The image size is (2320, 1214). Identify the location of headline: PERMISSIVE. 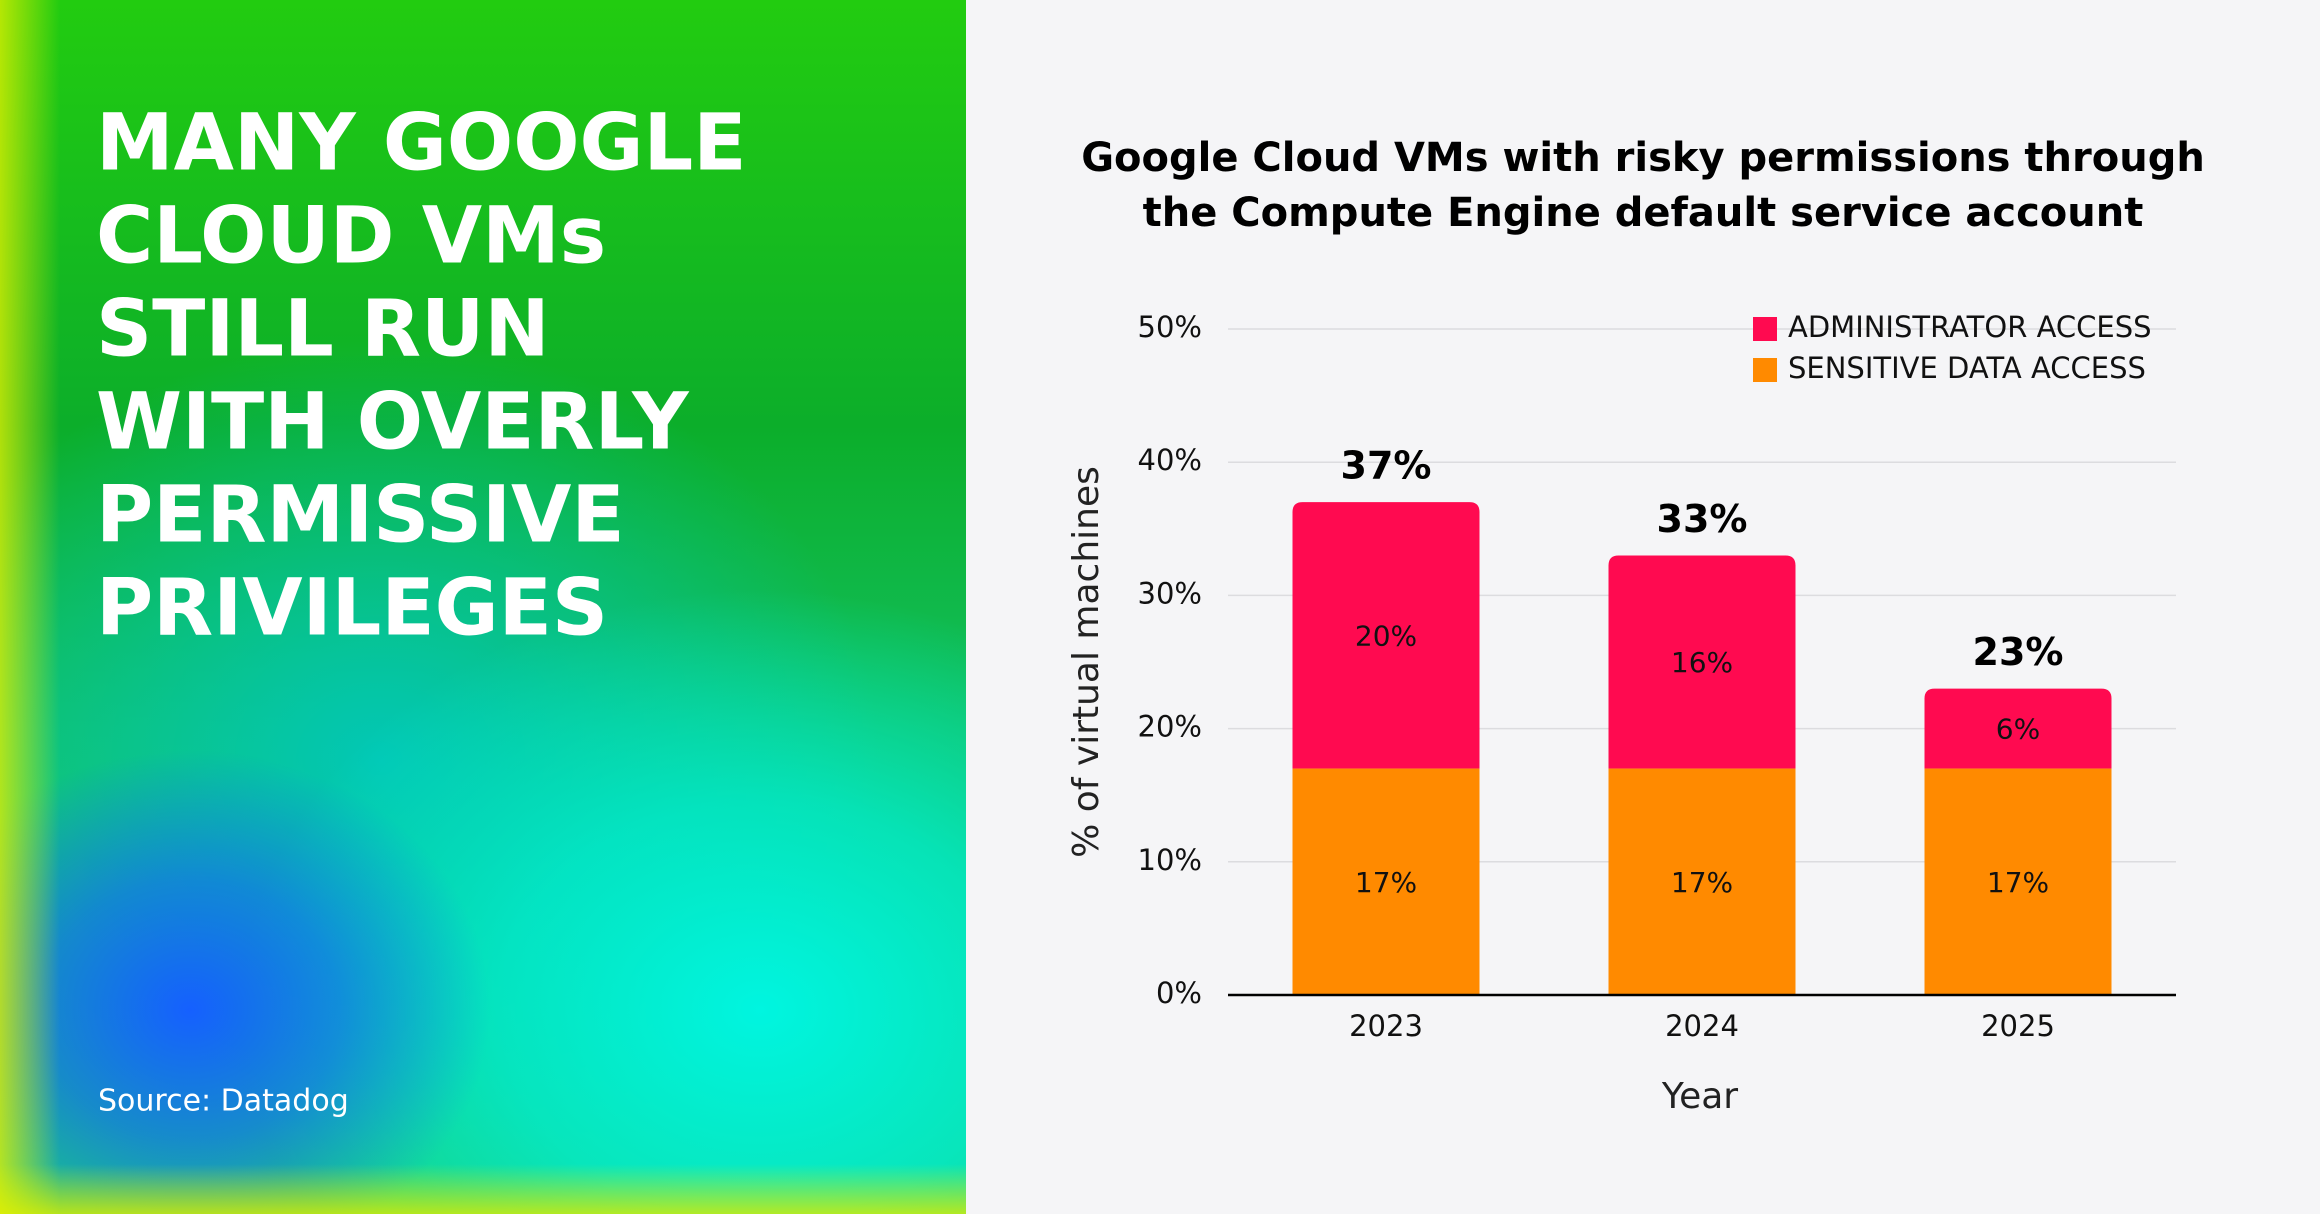
(360, 515).